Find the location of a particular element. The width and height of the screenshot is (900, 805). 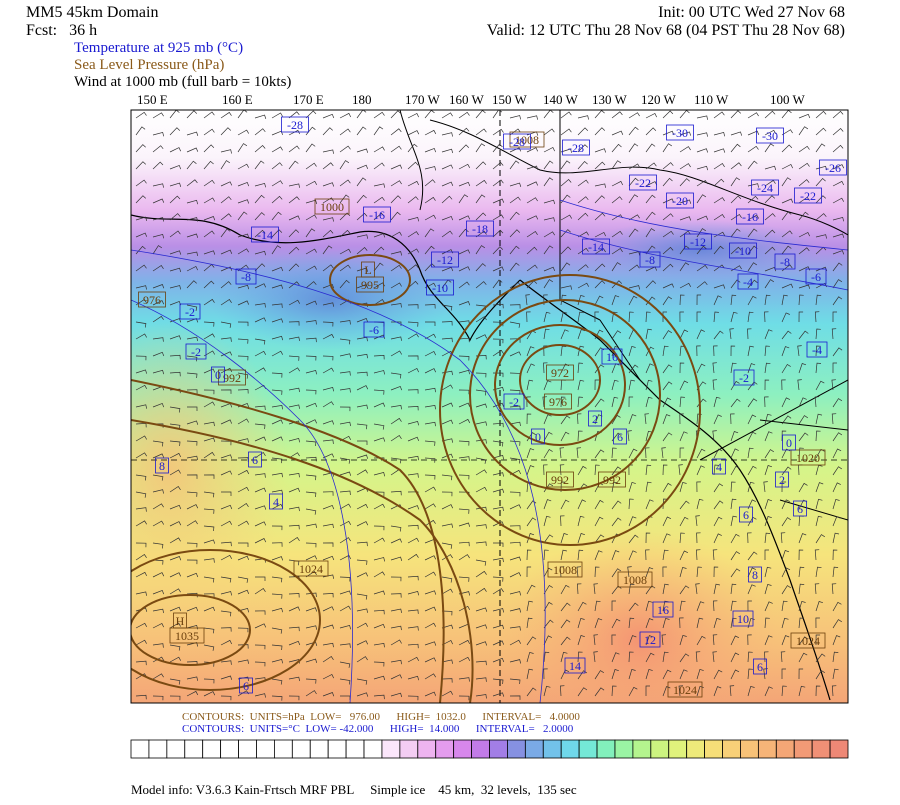

init-time: Init: 00 UTC Wed 27 Nov 68 is located at coordinates (751, 12).